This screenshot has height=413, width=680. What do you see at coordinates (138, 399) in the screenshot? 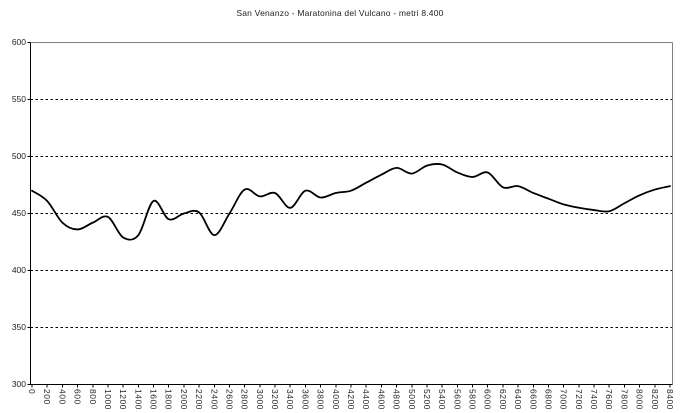
I see `x-tick-label: 1400` at bounding box center [138, 399].